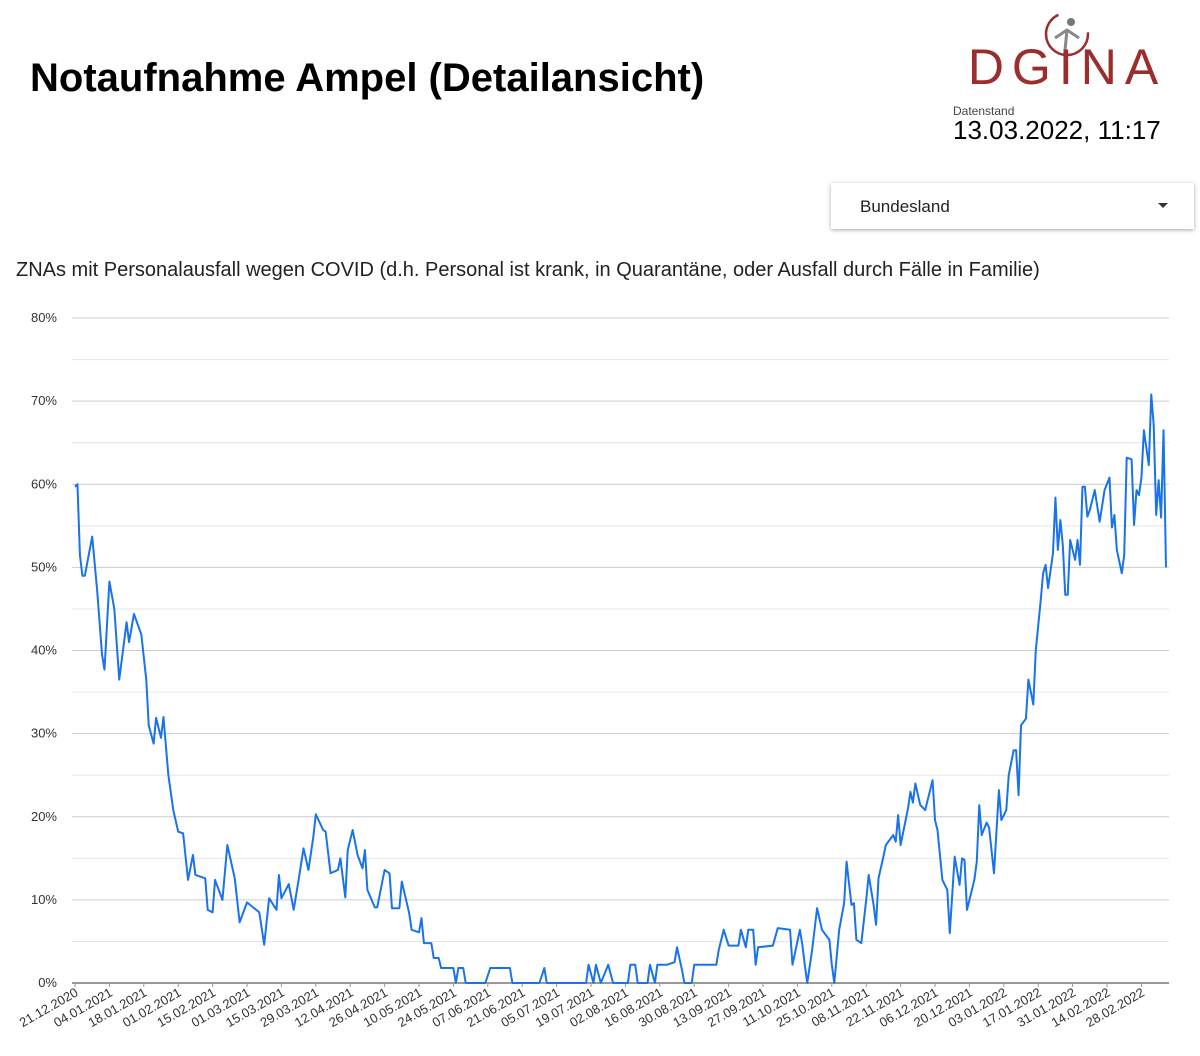  I want to click on filter-dropdown: Bundesland, so click(1012, 206).